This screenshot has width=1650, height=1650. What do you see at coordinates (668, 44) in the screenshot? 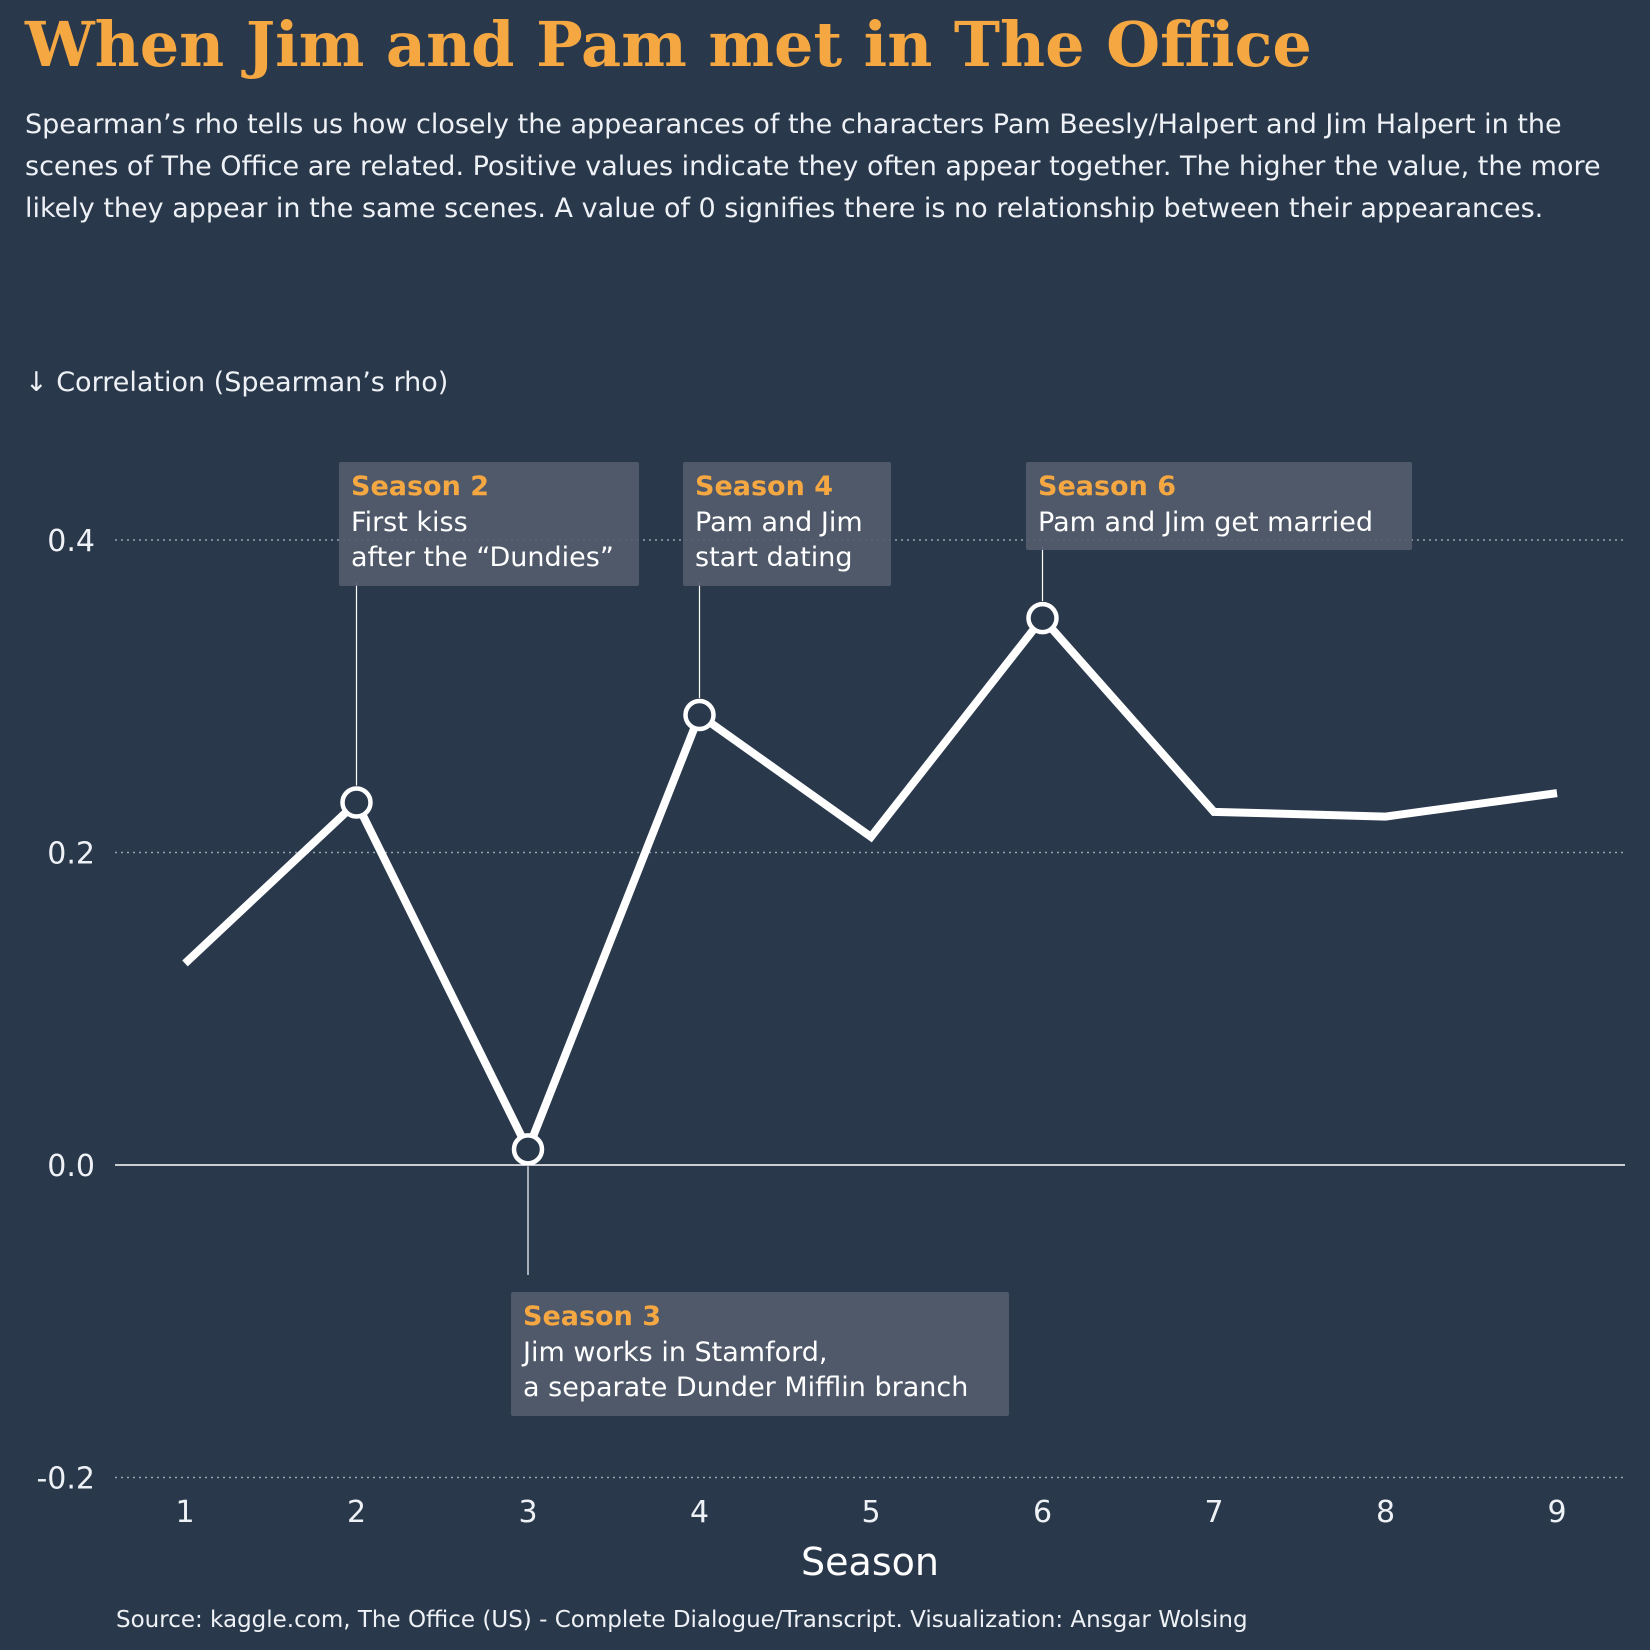
I see `chart-title: When Jim and Pam met in The Office` at bounding box center [668, 44].